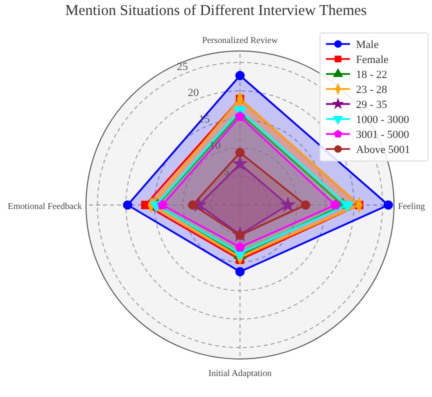 This screenshot has width=432, height=397. What do you see at coordinates (372, 90) in the screenshot?
I see `legend-label: 23 - 28` at bounding box center [372, 90].